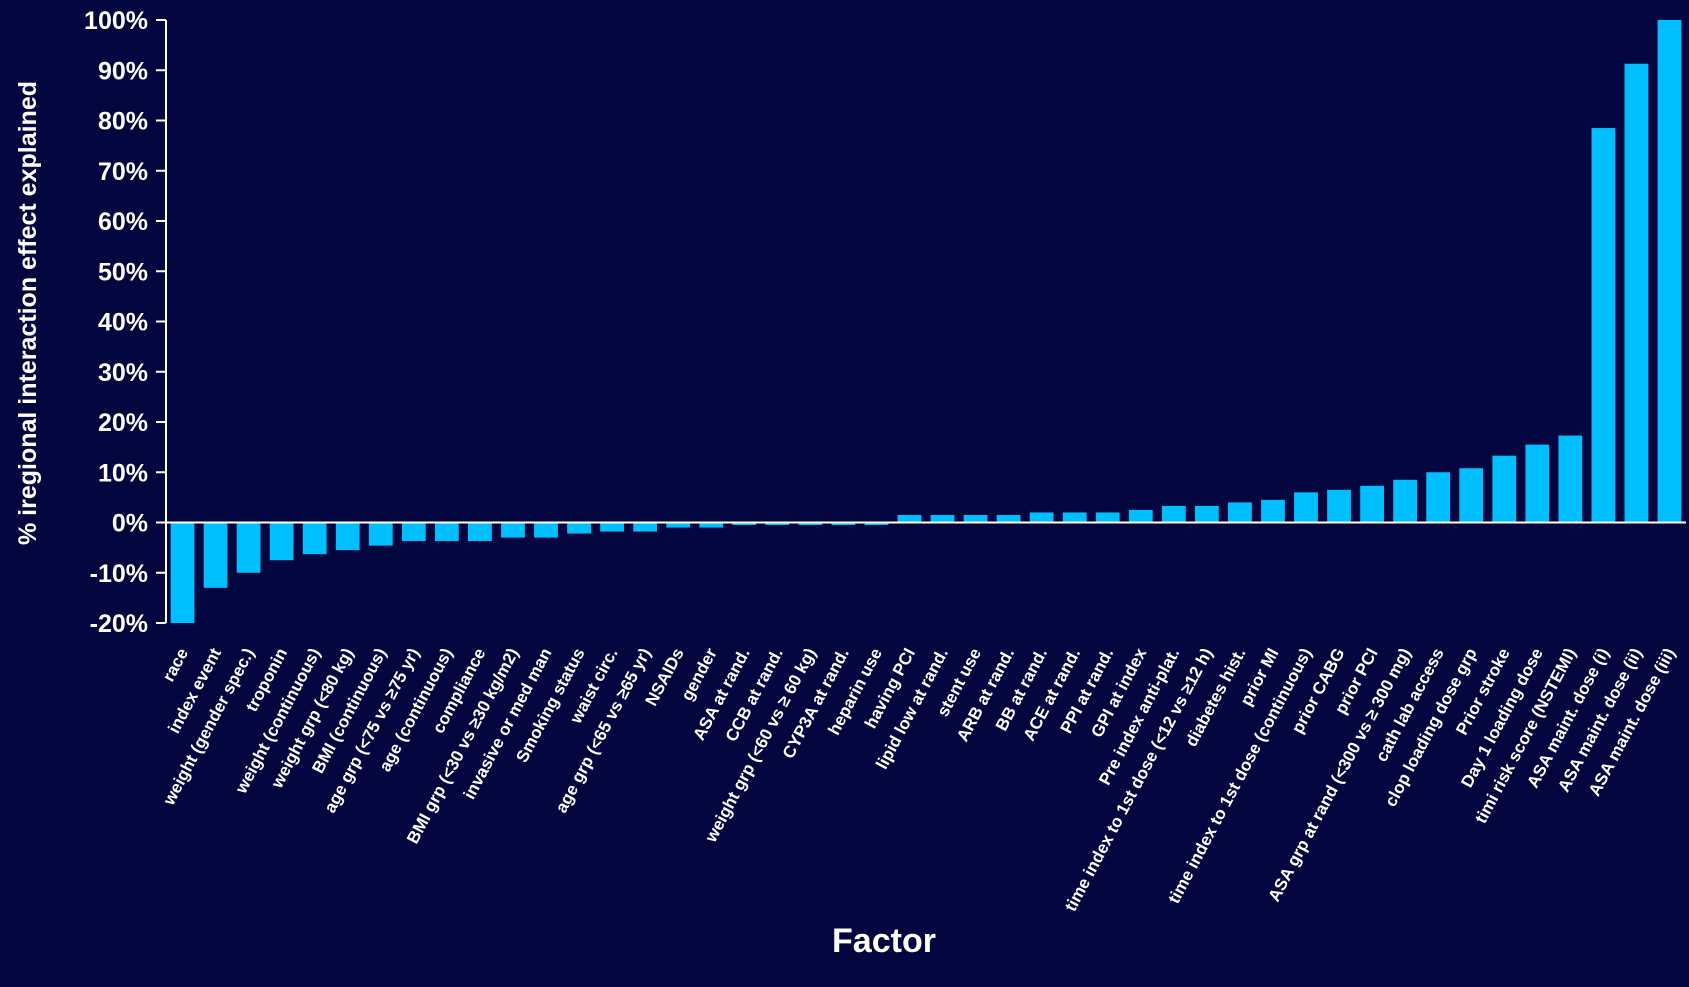 The height and width of the screenshot is (987, 1689). Describe the element at coordinates (123, 272) in the screenshot. I see `y-tick-label-7: 50%` at that location.